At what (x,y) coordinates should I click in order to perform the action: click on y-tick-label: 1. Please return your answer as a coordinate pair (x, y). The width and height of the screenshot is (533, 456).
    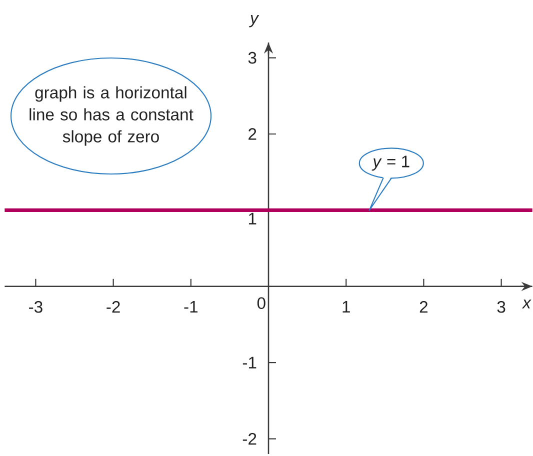
    Looking at the image, I should click on (252, 218).